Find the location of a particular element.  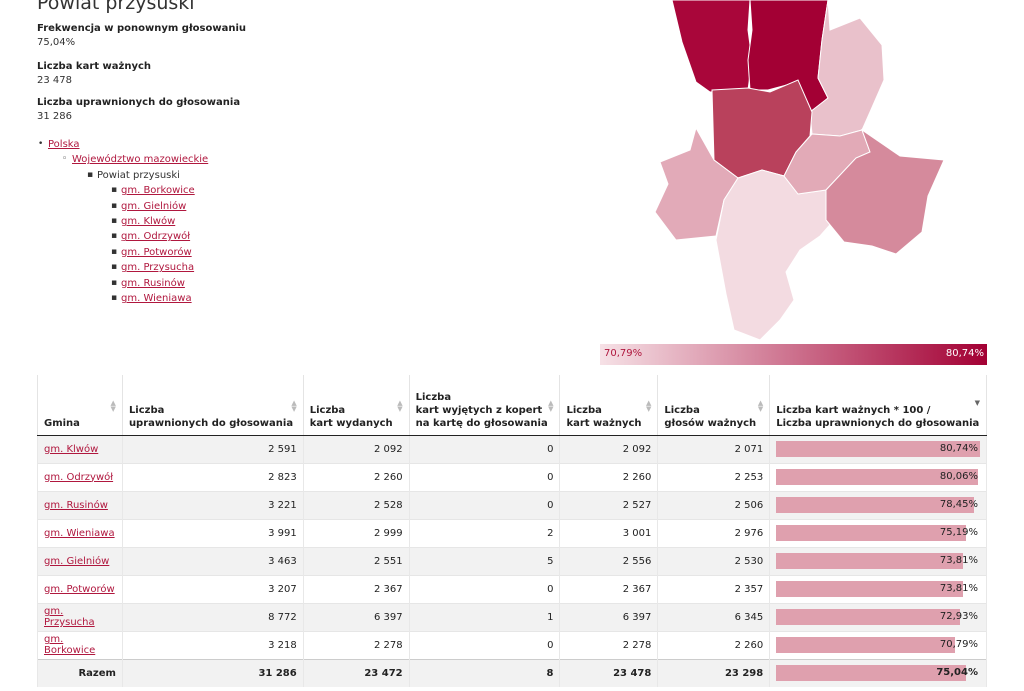

gmina-link-wieniawa: gm. Wieniawa is located at coordinates (156, 299).